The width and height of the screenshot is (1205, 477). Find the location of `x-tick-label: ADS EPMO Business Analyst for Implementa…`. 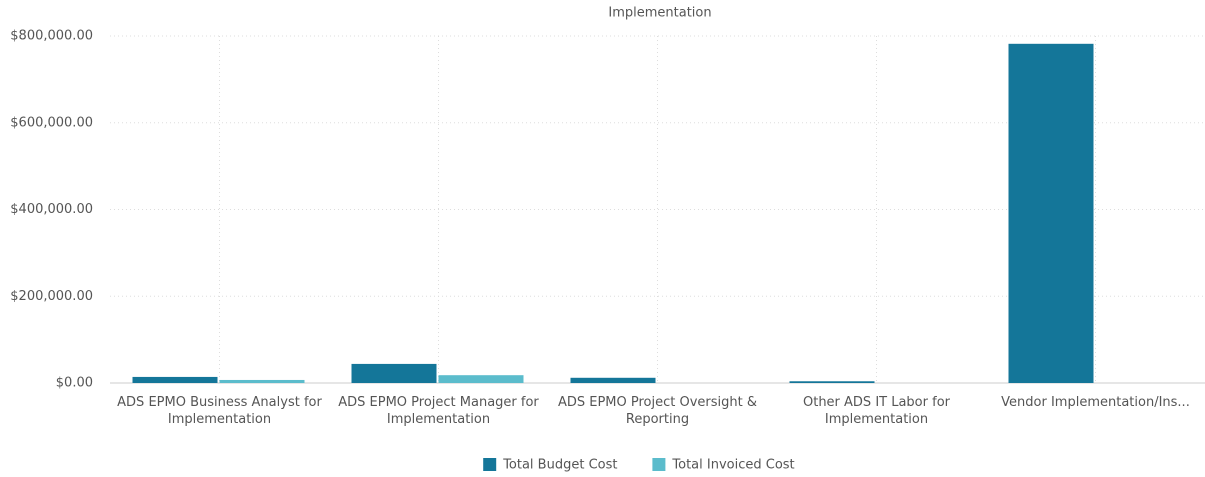

x-tick-label: ADS EPMO Business Analyst for Implementa… is located at coordinates (219, 411).